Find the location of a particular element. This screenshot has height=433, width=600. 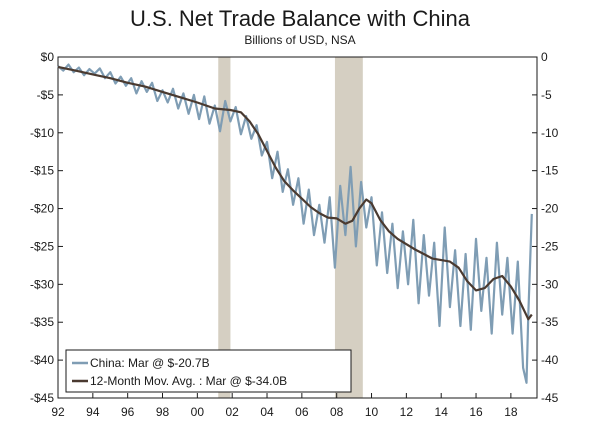

y-tick-label-left: -$30 is located at coordinates (42, 284).